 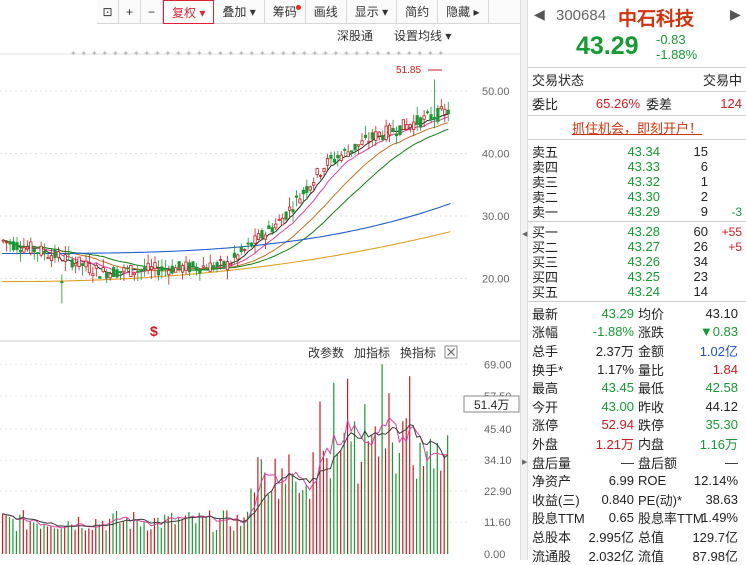 I want to click on notify-dot, so click(x=298, y=7).